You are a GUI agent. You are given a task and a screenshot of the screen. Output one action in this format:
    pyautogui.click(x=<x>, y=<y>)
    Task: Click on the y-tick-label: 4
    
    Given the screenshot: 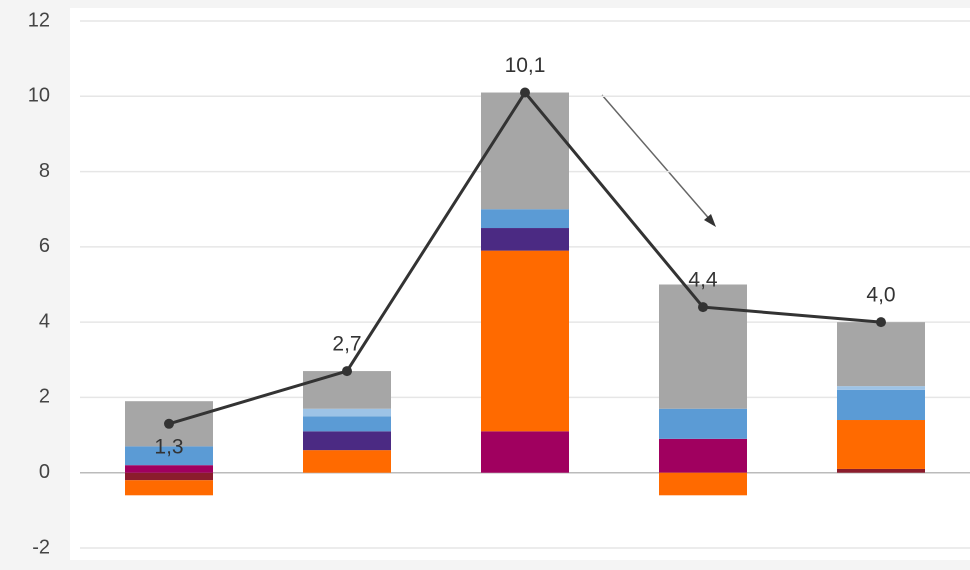 What is the action you would take?
    pyautogui.click(x=44, y=321)
    